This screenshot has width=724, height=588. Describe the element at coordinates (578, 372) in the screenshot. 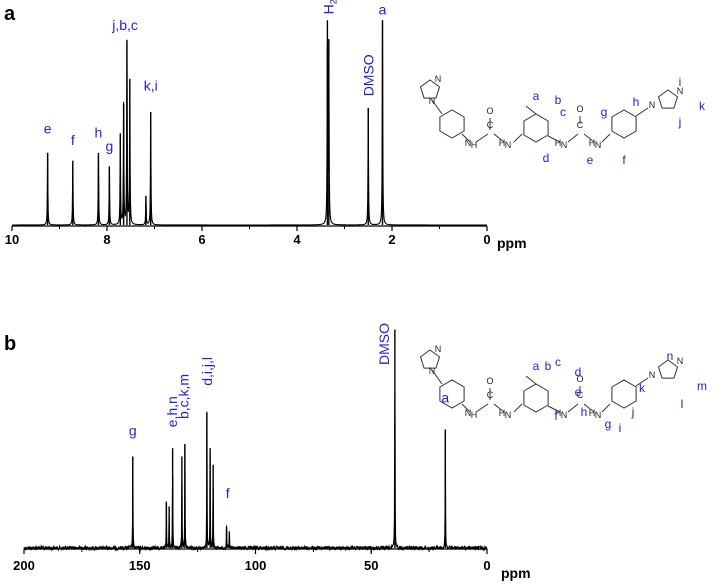

I see `molecule-position-label: d` at that location.